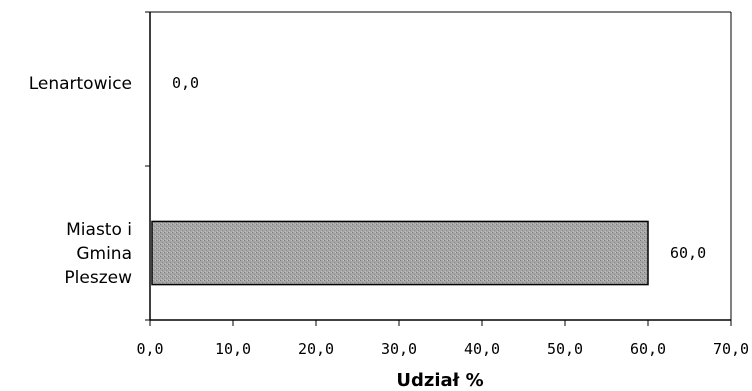 The image size is (752, 391). What do you see at coordinates (98, 278) in the screenshot?
I see `category-label: Pleszew` at bounding box center [98, 278].